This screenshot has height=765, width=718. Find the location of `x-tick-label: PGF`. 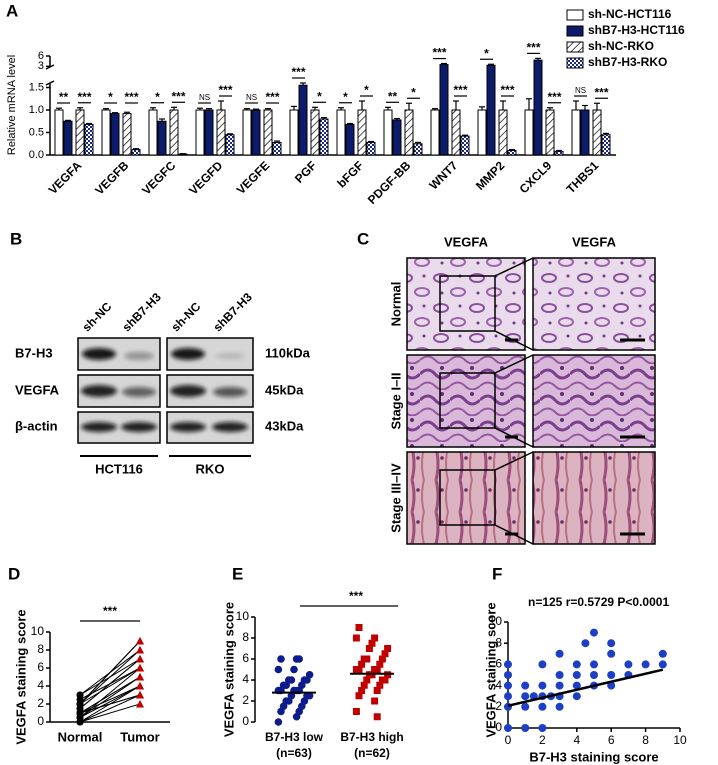

x-tick-label: PGF is located at coordinates (305, 171).